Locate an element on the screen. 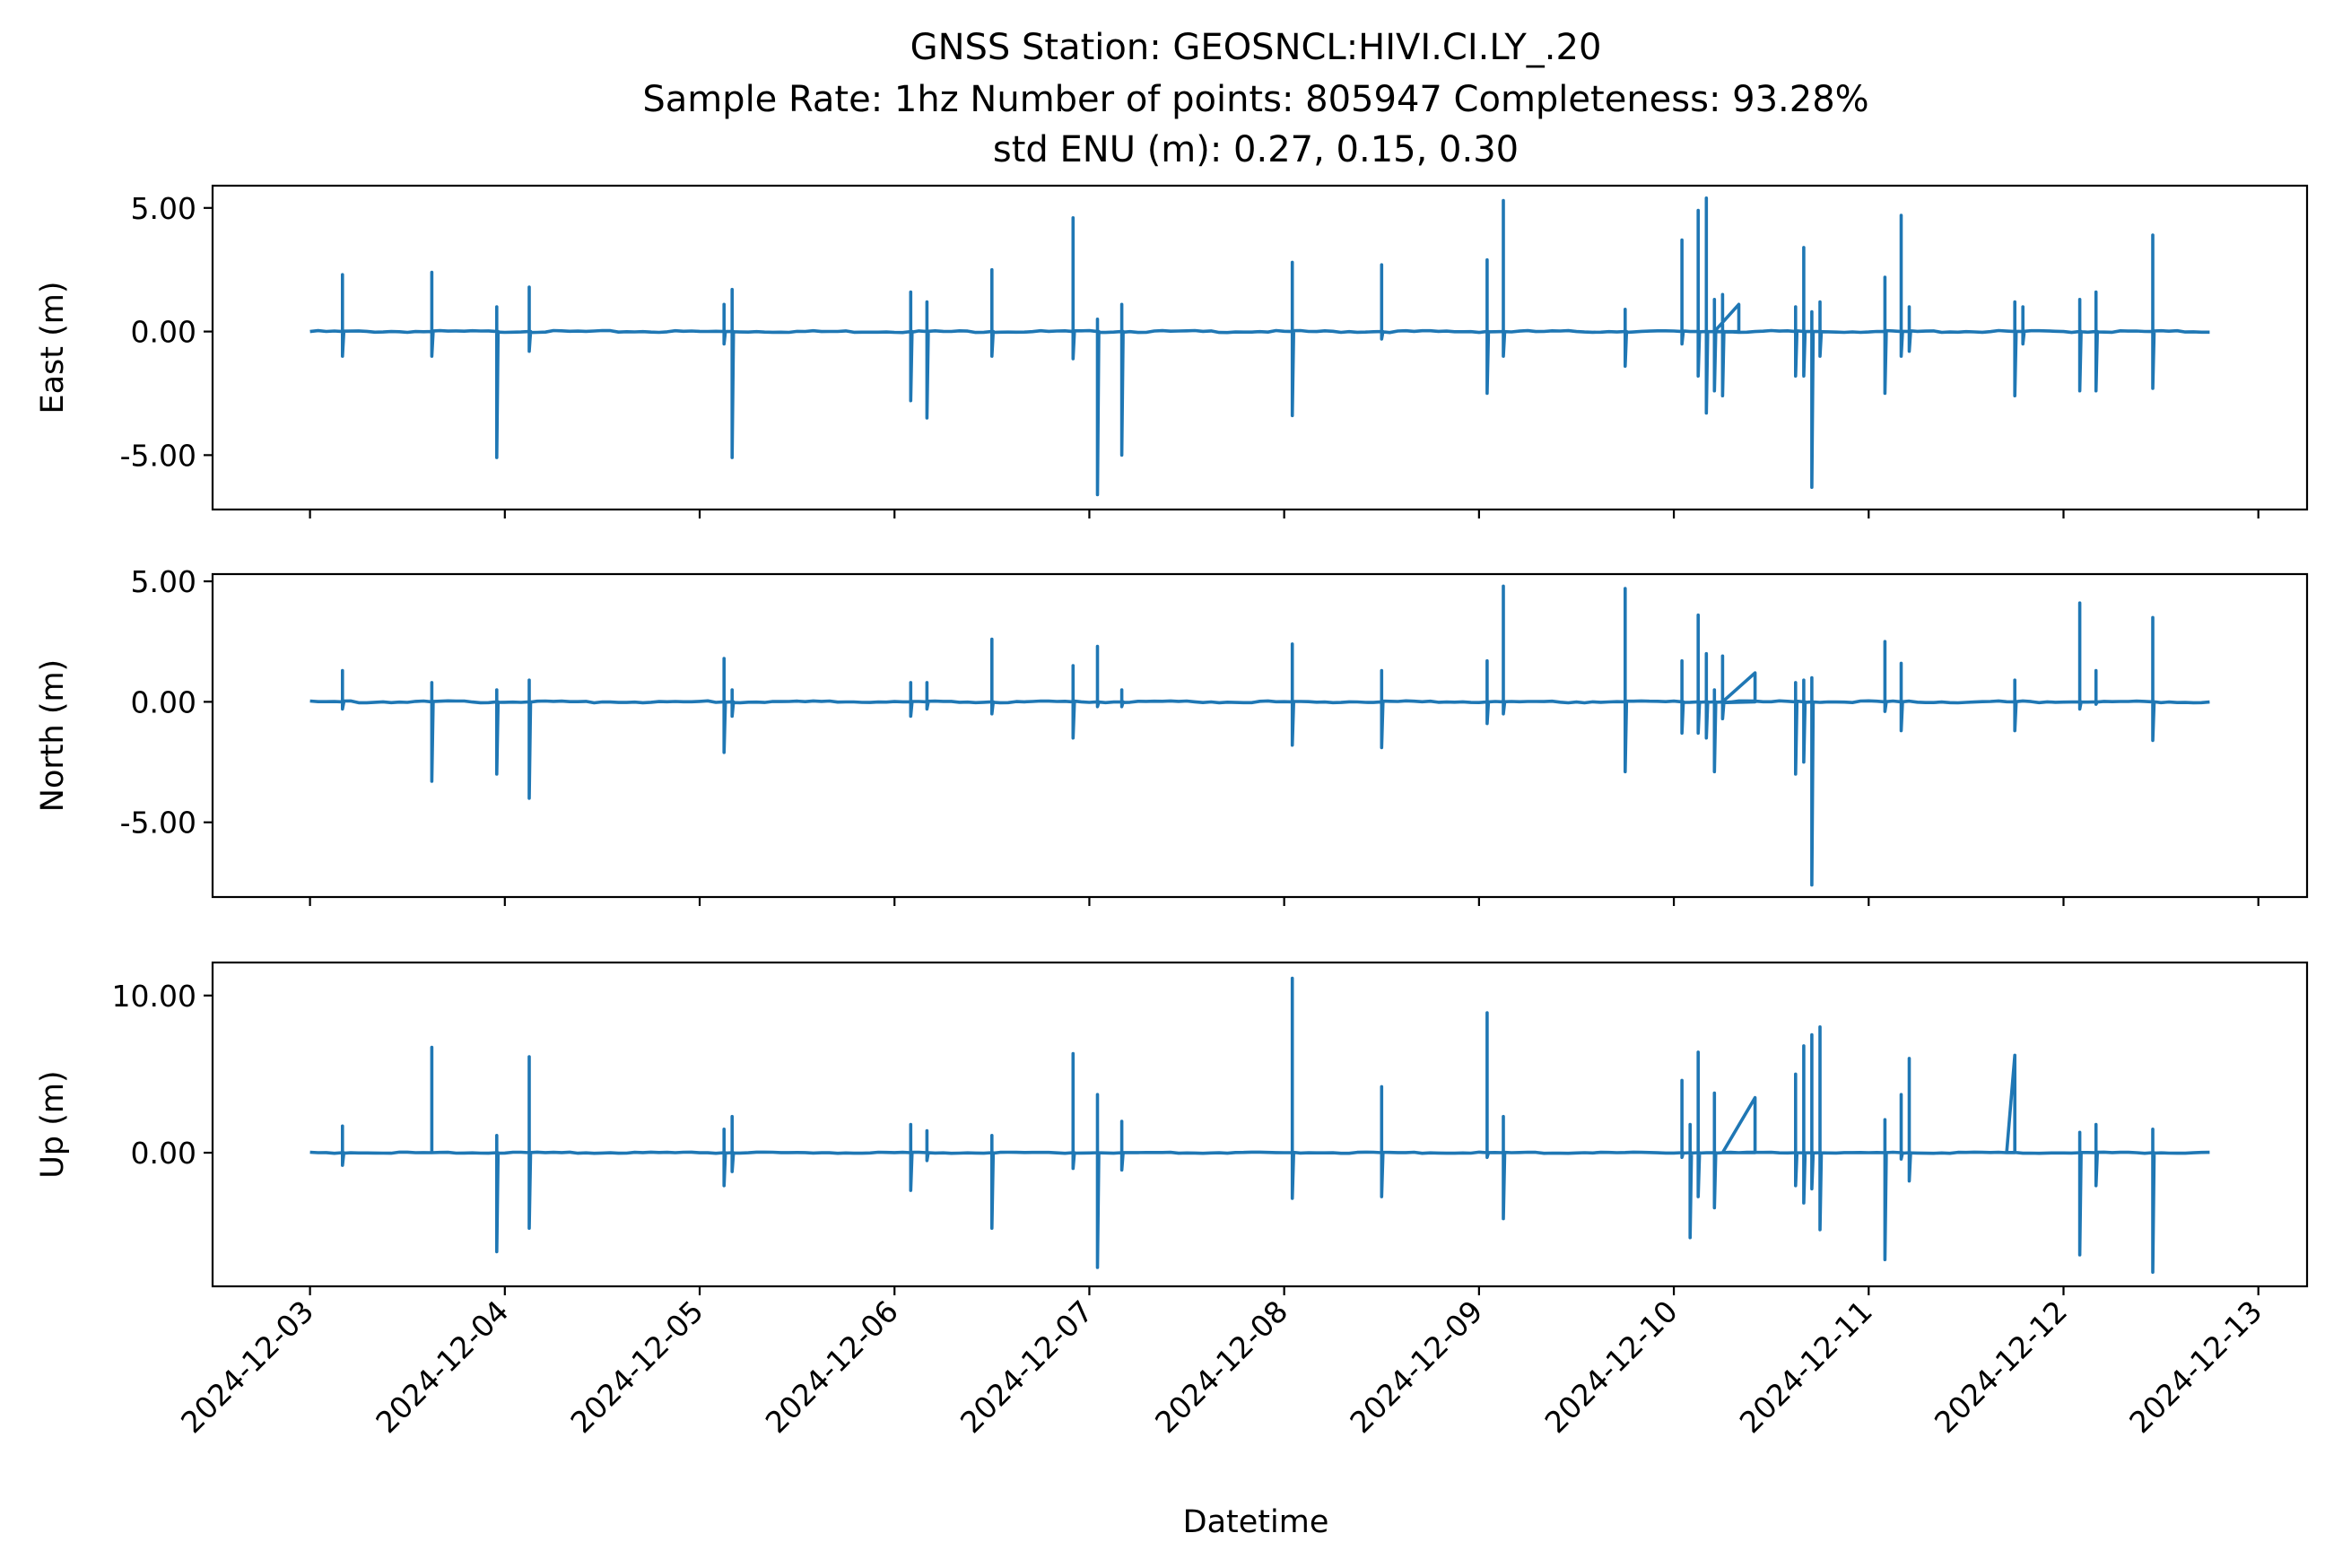 This screenshot has height=1568, width=2325. y-axis-label-1: North (m) is located at coordinates (53, 735).